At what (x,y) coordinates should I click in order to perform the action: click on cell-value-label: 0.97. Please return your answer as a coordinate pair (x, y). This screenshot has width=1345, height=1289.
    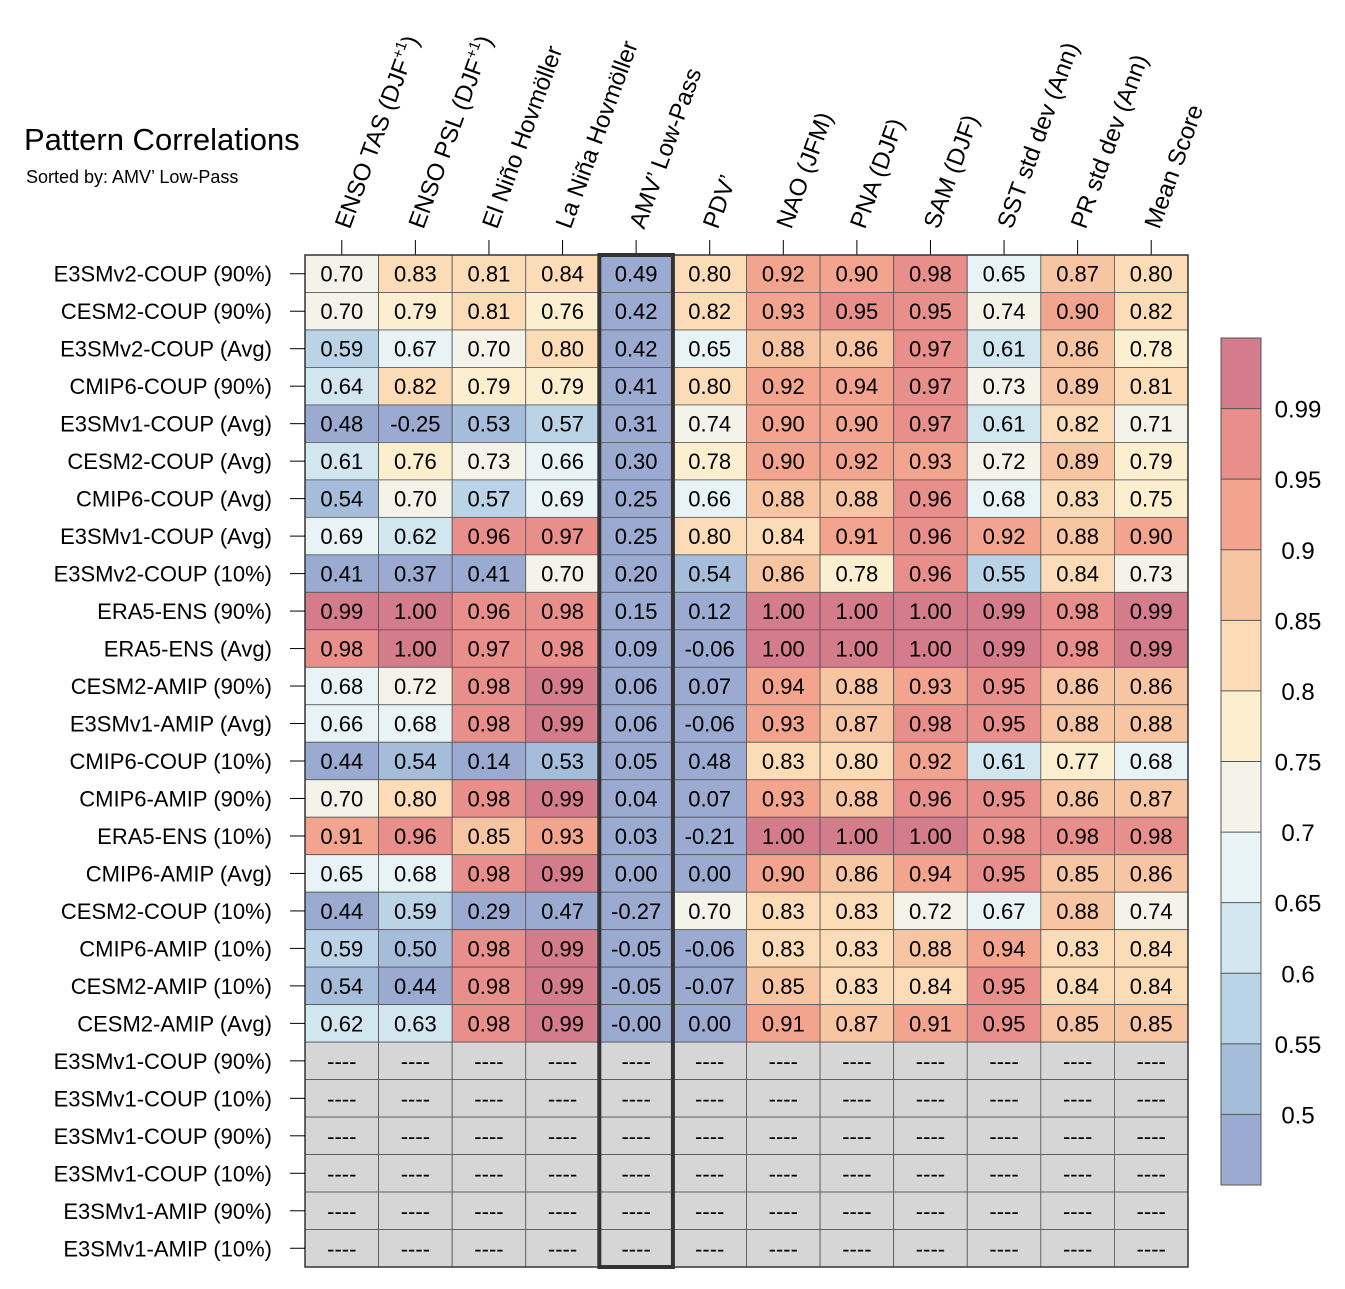
    Looking at the image, I should click on (930, 349).